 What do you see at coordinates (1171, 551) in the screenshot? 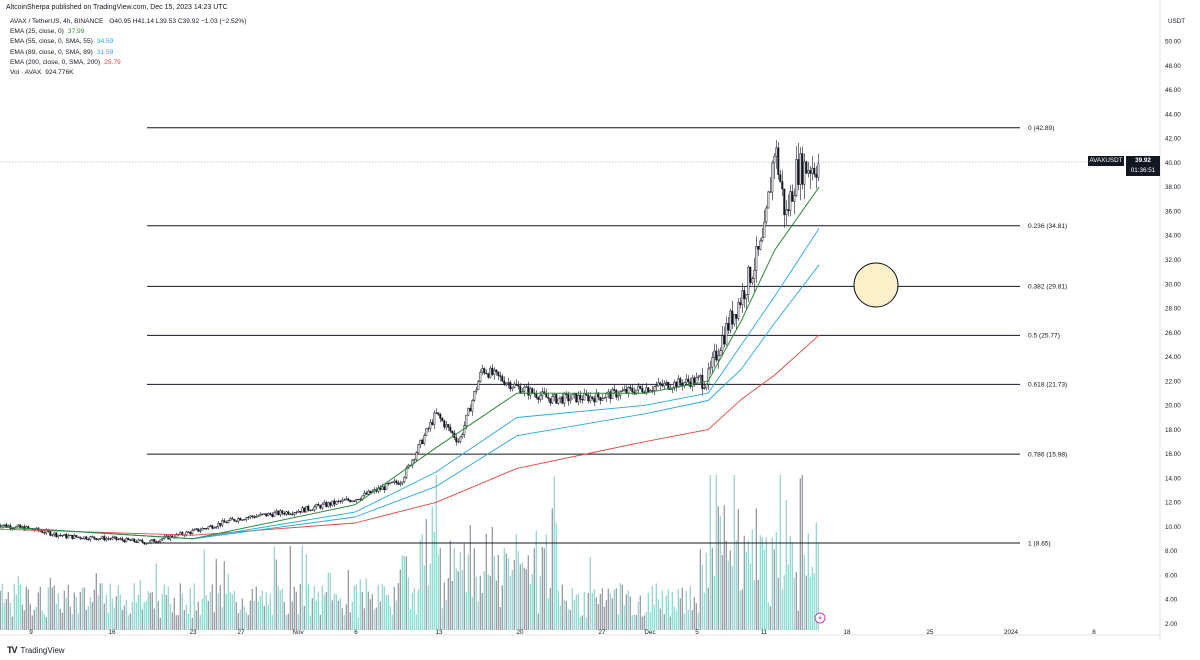
I see `y-tick-label: 8.00` at bounding box center [1171, 551].